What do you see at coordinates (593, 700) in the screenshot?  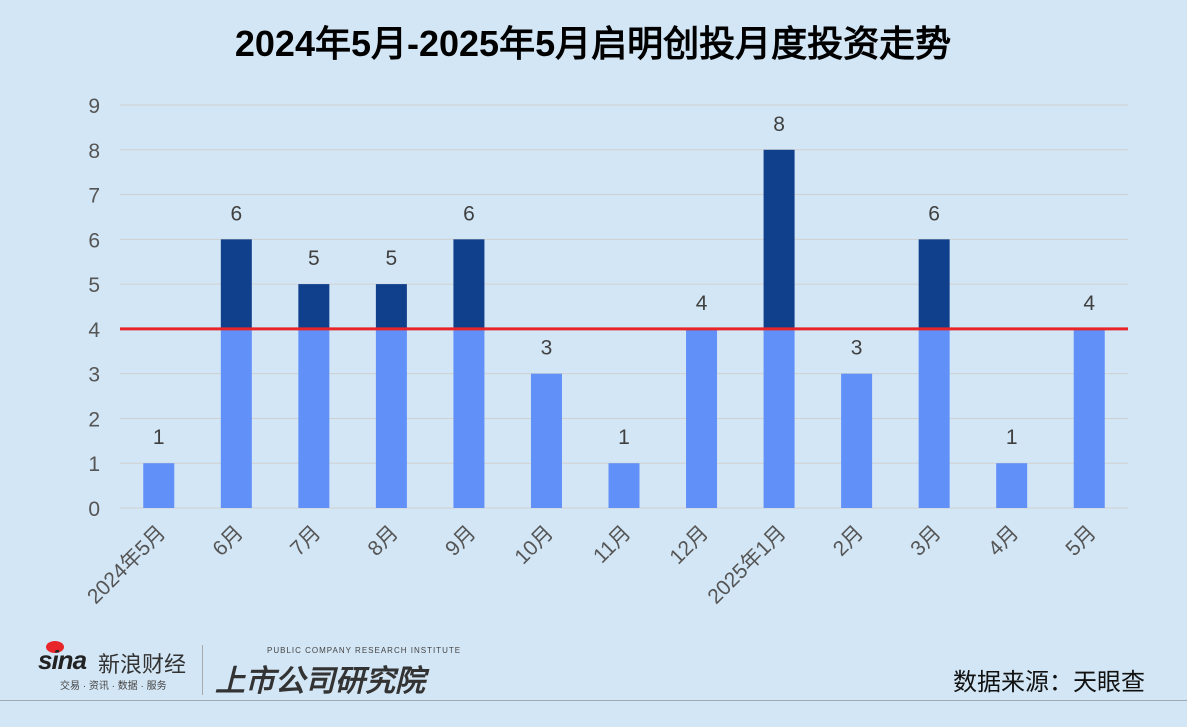 I see `footer-divider` at bounding box center [593, 700].